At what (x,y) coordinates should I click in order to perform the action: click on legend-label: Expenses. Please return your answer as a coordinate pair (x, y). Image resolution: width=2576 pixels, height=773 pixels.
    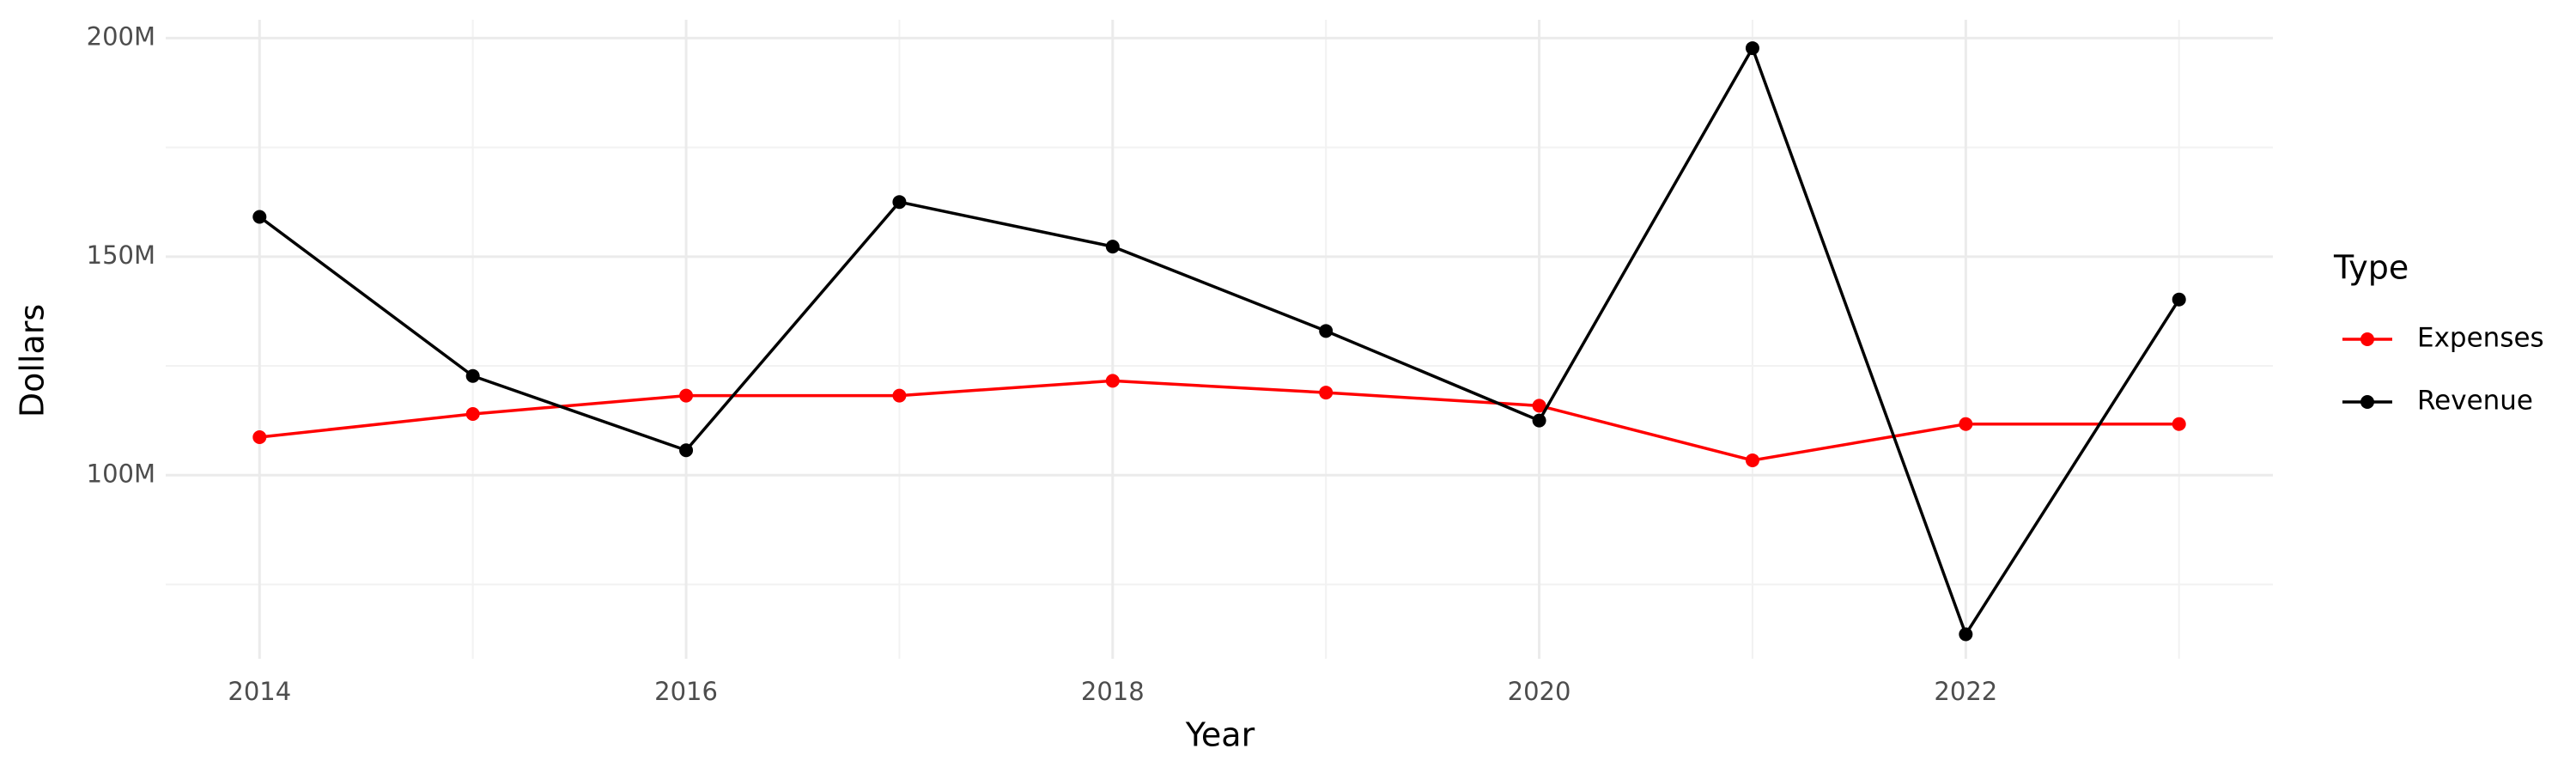
    Looking at the image, I should click on (2480, 338).